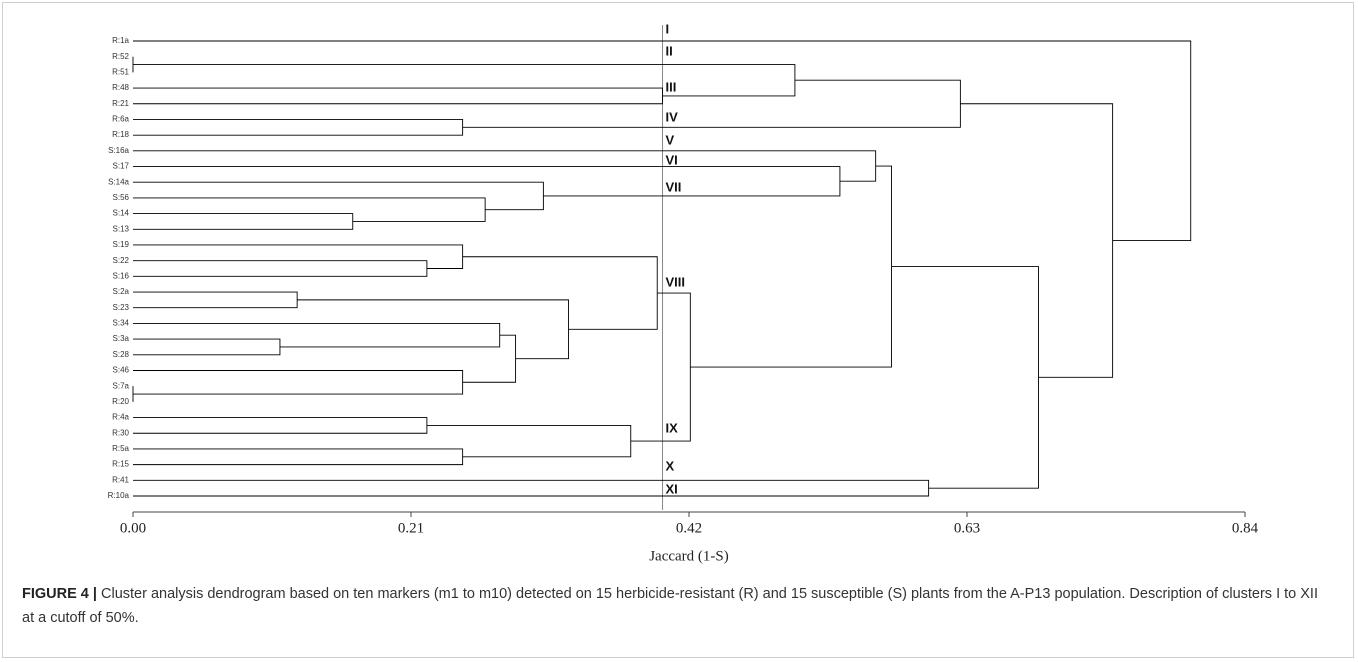 The image size is (1358, 662). I want to click on leaf-label: R:5a, so click(120, 448).